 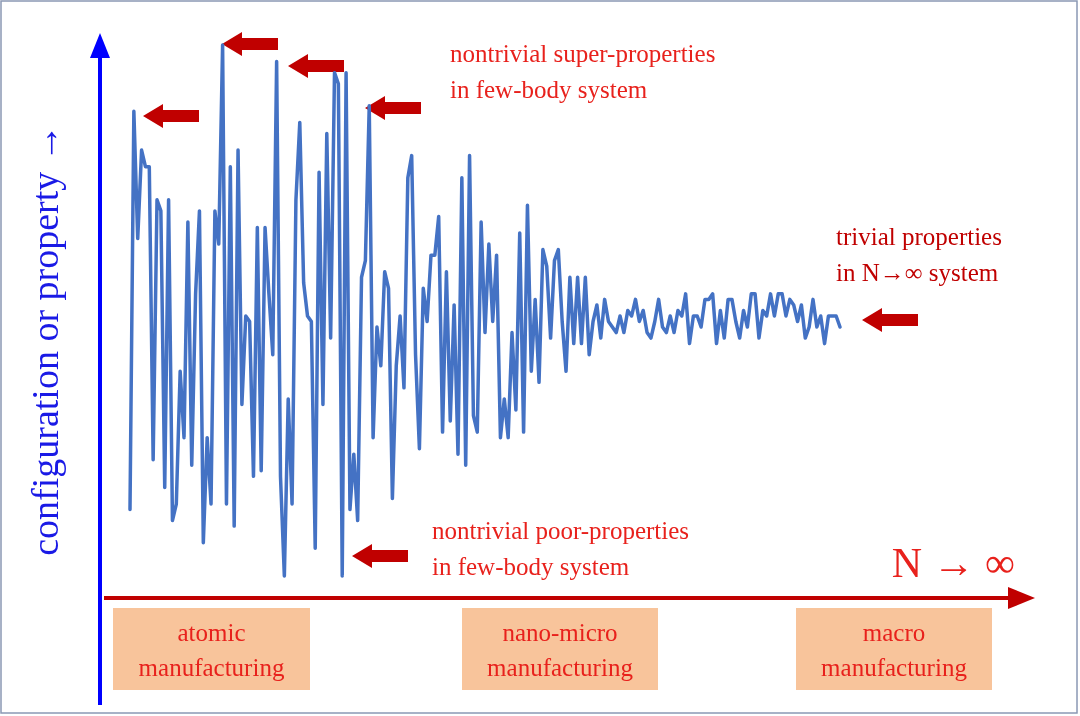 What do you see at coordinates (45, 340) in the screenshot?
I see `y-axis-title: configuration or property →` at bounding box center [45, 340].